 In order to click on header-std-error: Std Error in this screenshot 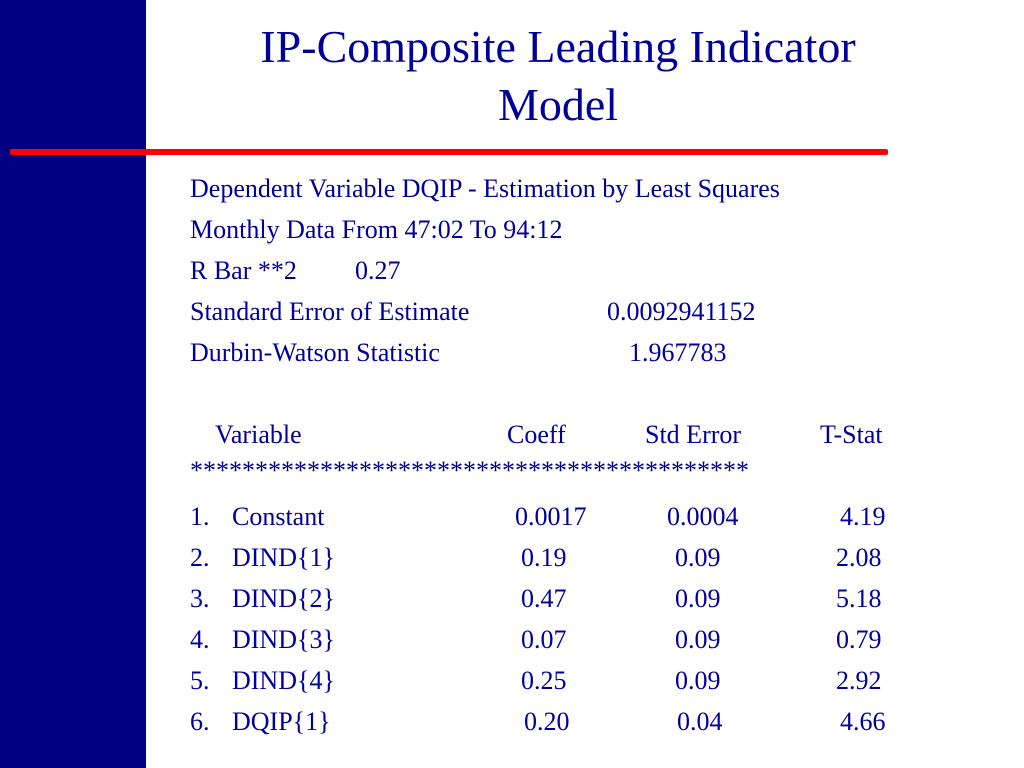, I will do `click(693, 434)`.